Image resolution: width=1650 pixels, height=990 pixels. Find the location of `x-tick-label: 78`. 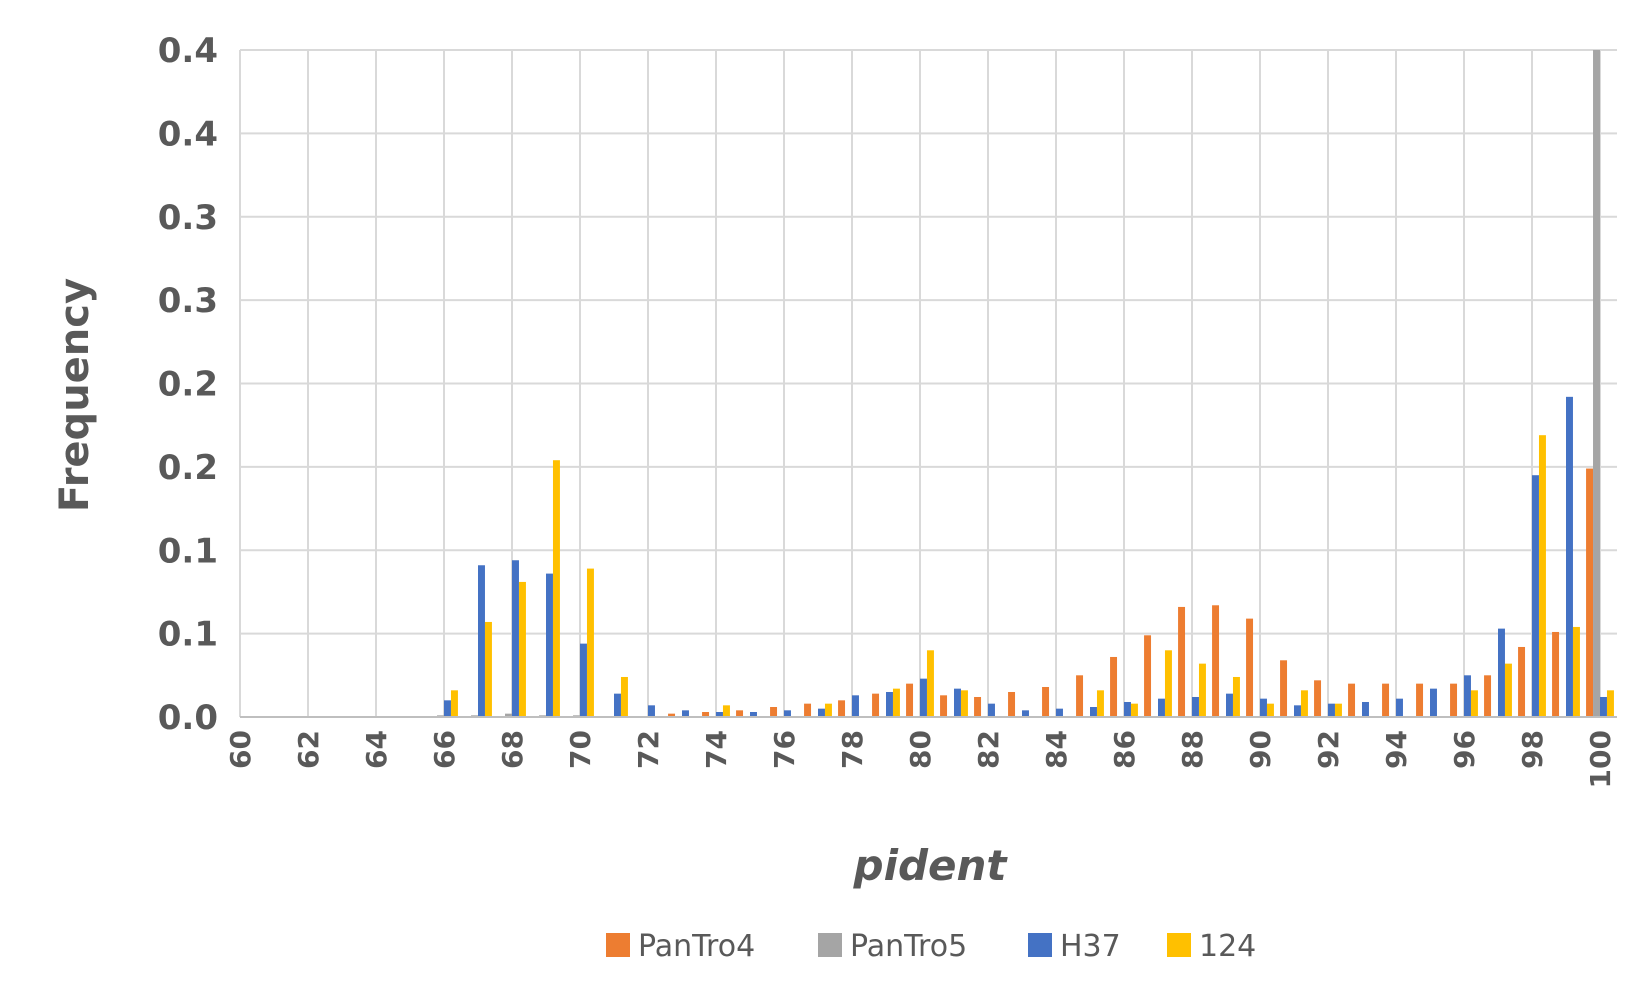

x-tick-label: 78 is located at coordinates (852, 749).